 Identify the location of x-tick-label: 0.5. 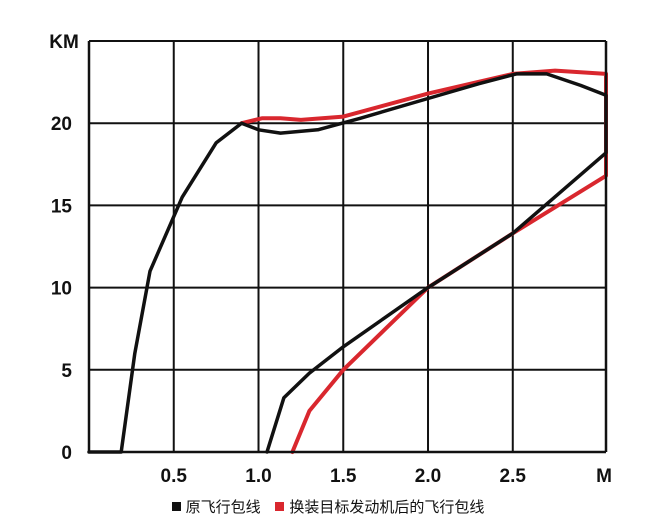
(174, 476).